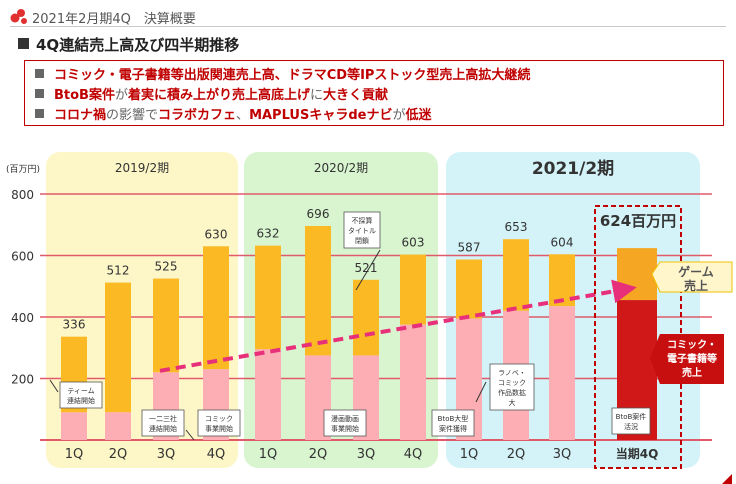 This screenshot has height=484, width=736. I want to click on annotation-text: ラノベ・, so click(512, 373).